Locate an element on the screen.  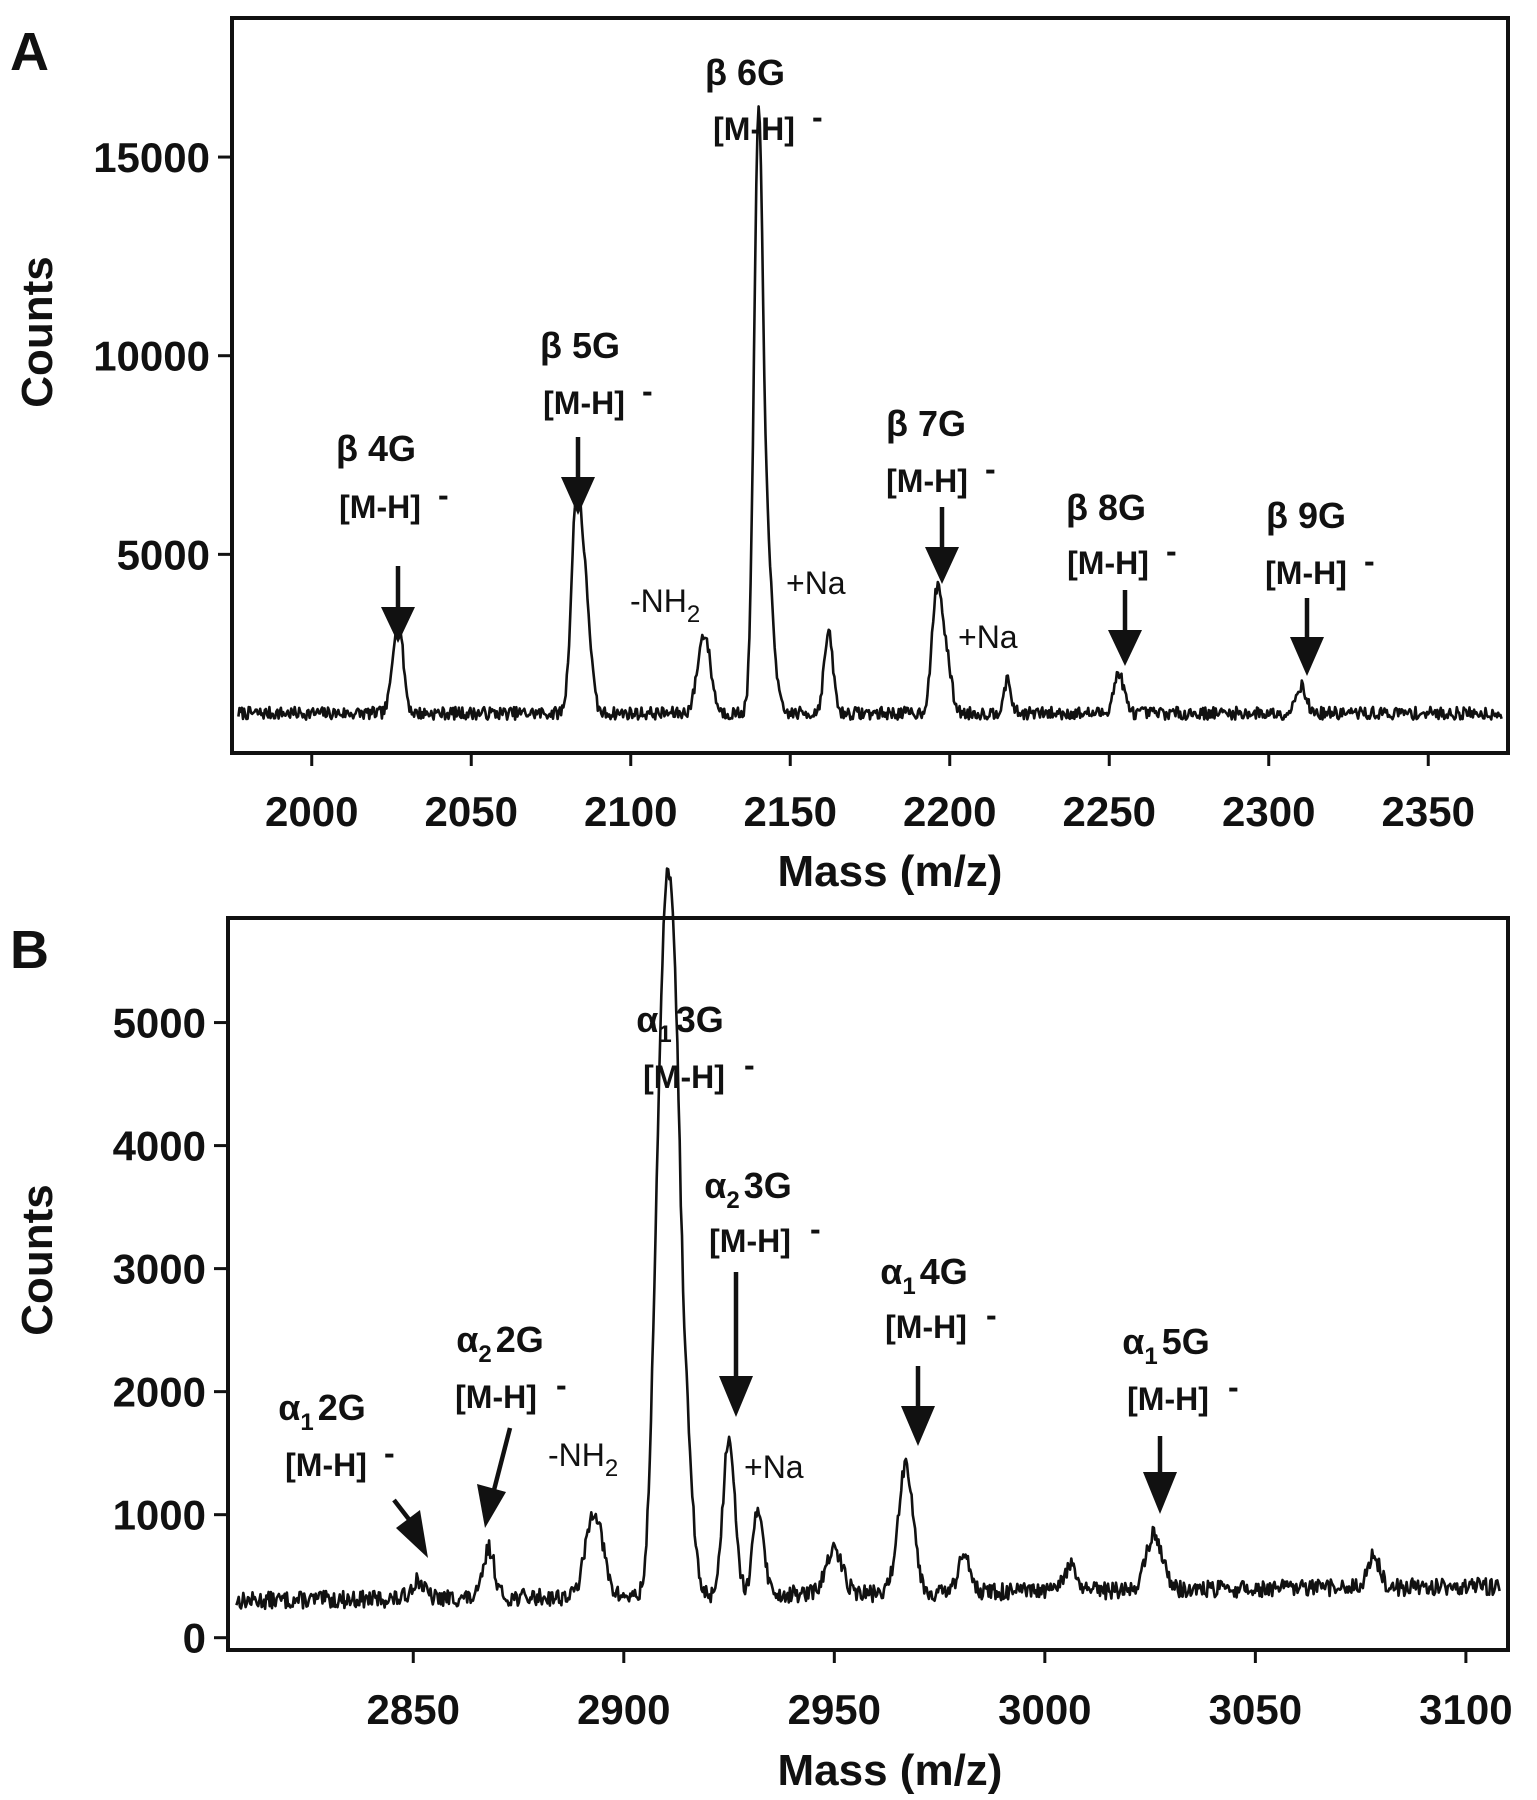
annotation-label: β 9G is located at coordinates (1306, 515).